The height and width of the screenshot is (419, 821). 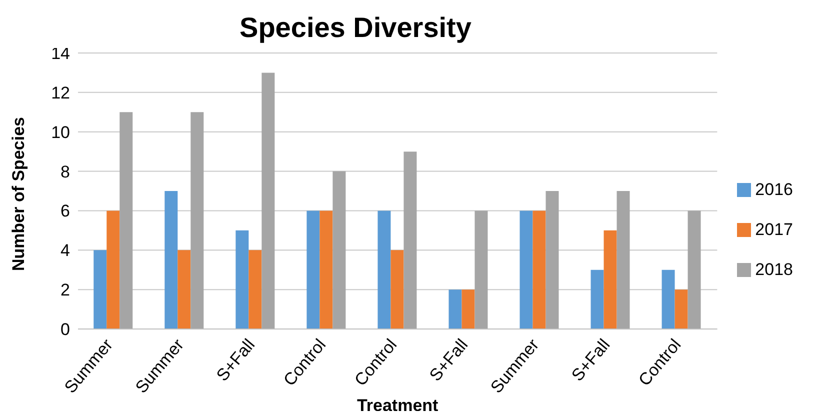 What do you see at coordinates (774, 269) in the screenshot?
I see `legend-label: 2018` at bounding box center [774, 269].